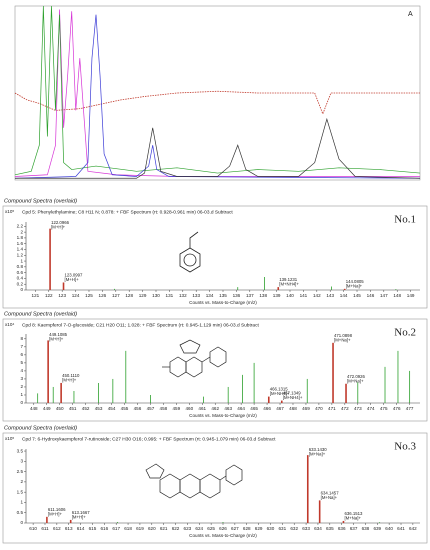  I want to click on x-tick-label: 458, so click(164, 408).